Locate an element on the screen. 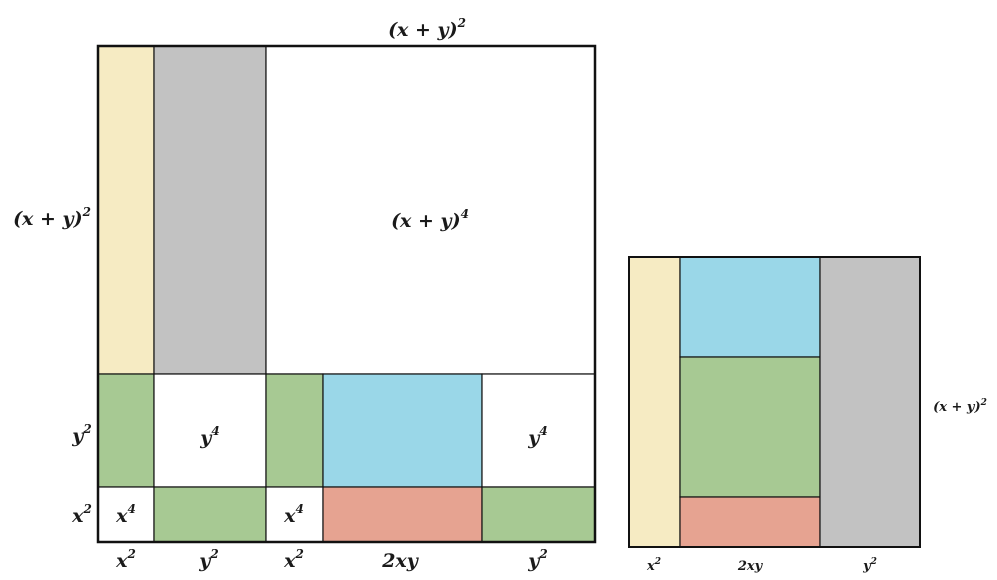  small-green-cell is located at coordinates (750, 427).